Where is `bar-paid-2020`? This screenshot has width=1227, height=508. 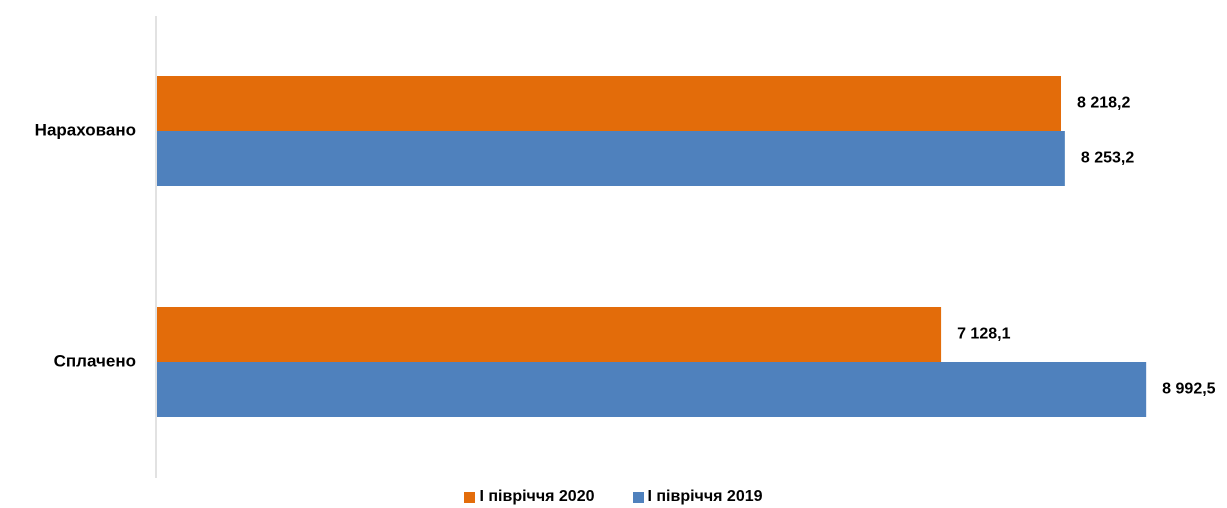
bar-paid-2020 is located at coordinates (549, 334).